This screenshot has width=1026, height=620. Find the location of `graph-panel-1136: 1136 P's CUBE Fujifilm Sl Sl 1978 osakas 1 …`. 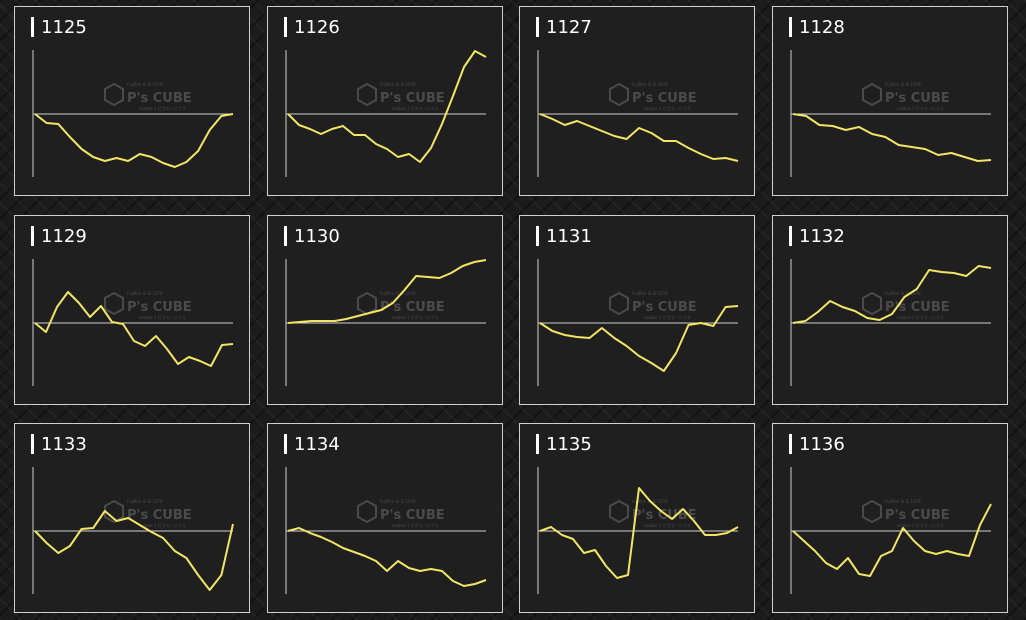

graph-panel-1136: 1136 P's CUBE Fujifilm Sl Sl 1978 osakas 1 … is located at coordinates (890, 518).